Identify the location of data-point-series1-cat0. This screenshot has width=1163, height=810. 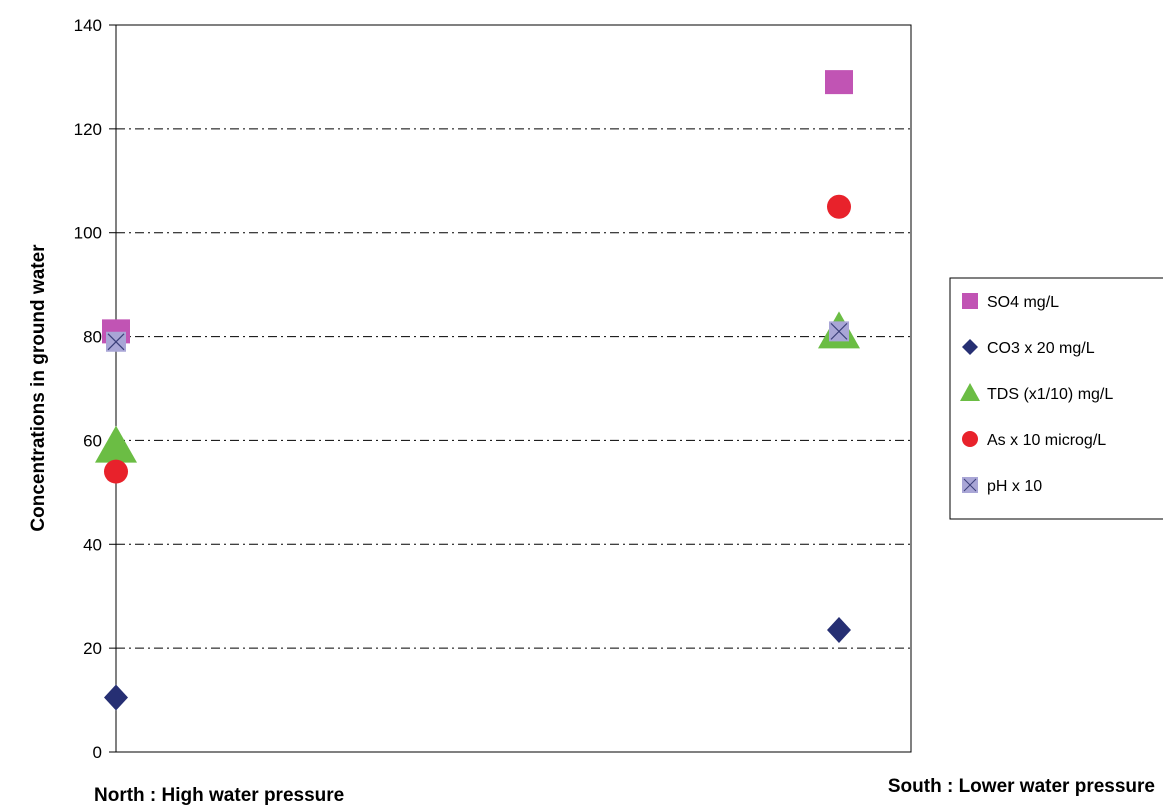
(116, 697).